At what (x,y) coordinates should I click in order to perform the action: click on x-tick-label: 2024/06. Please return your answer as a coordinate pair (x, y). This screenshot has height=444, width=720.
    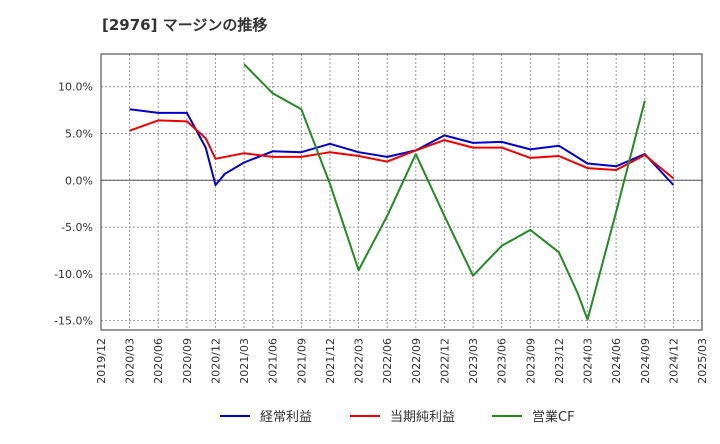
    Looking at the image, I should click on (616, 361).